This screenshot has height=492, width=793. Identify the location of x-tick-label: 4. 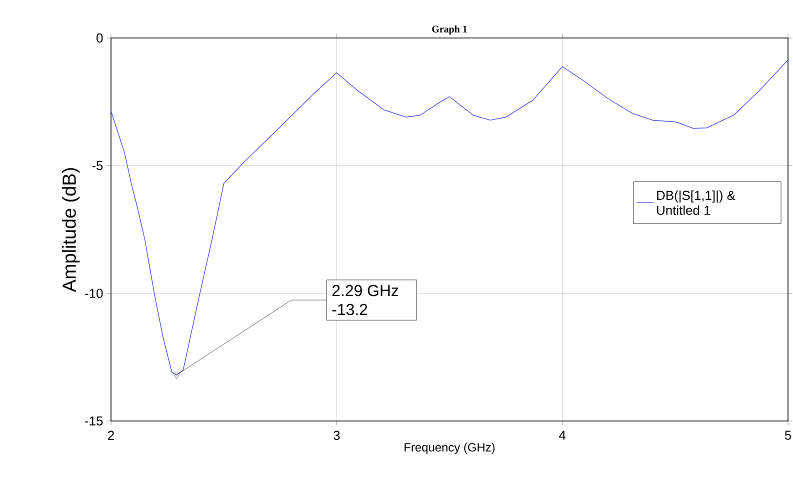
(562, 435).